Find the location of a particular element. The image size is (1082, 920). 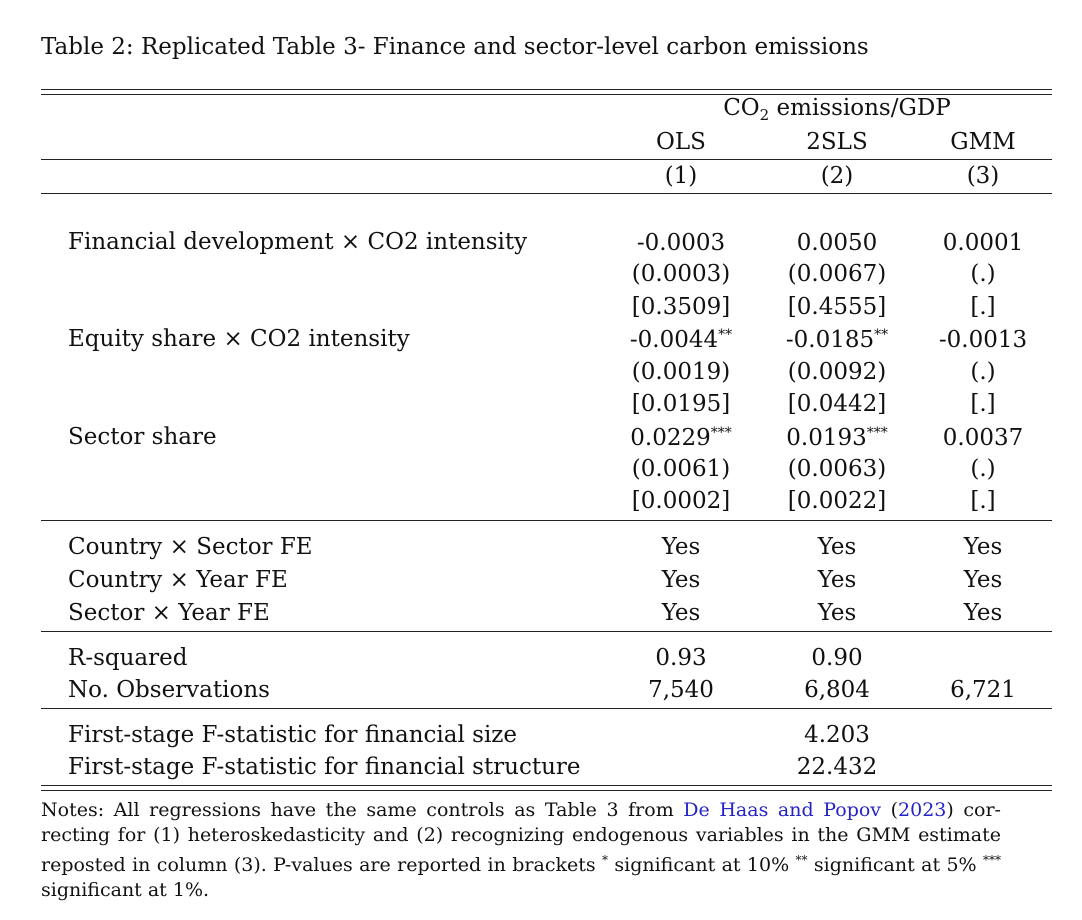

header-bottom-rule is located at coordinates (546, 193).